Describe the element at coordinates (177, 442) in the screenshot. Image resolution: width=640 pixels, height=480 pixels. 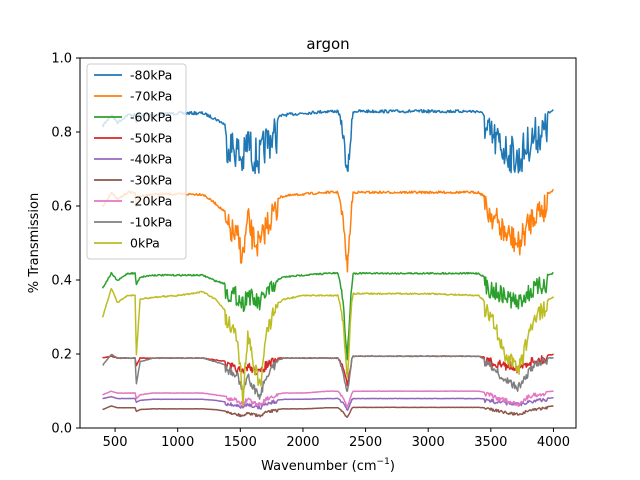
I see `x-tick-label-1: 1000` at that location.